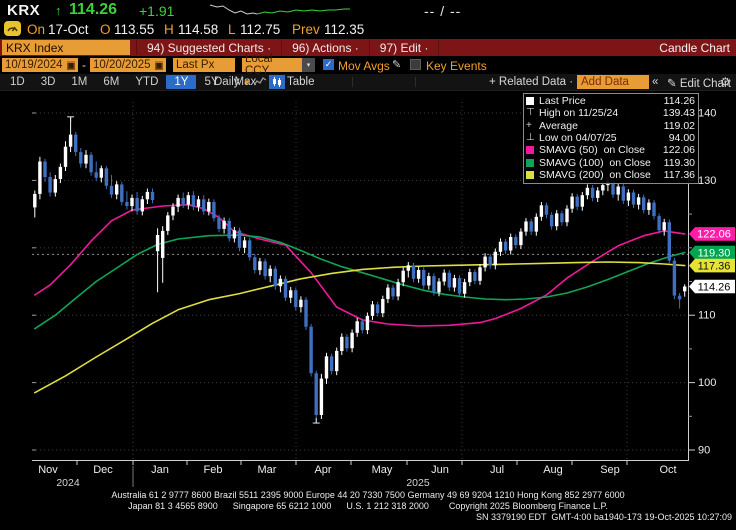 The width and height of the screenshot is (736, 530). What do you see at coordinates (134, 29) in the screenshot?
I see `open-value: 113.55` at bounding box center [134, 29].